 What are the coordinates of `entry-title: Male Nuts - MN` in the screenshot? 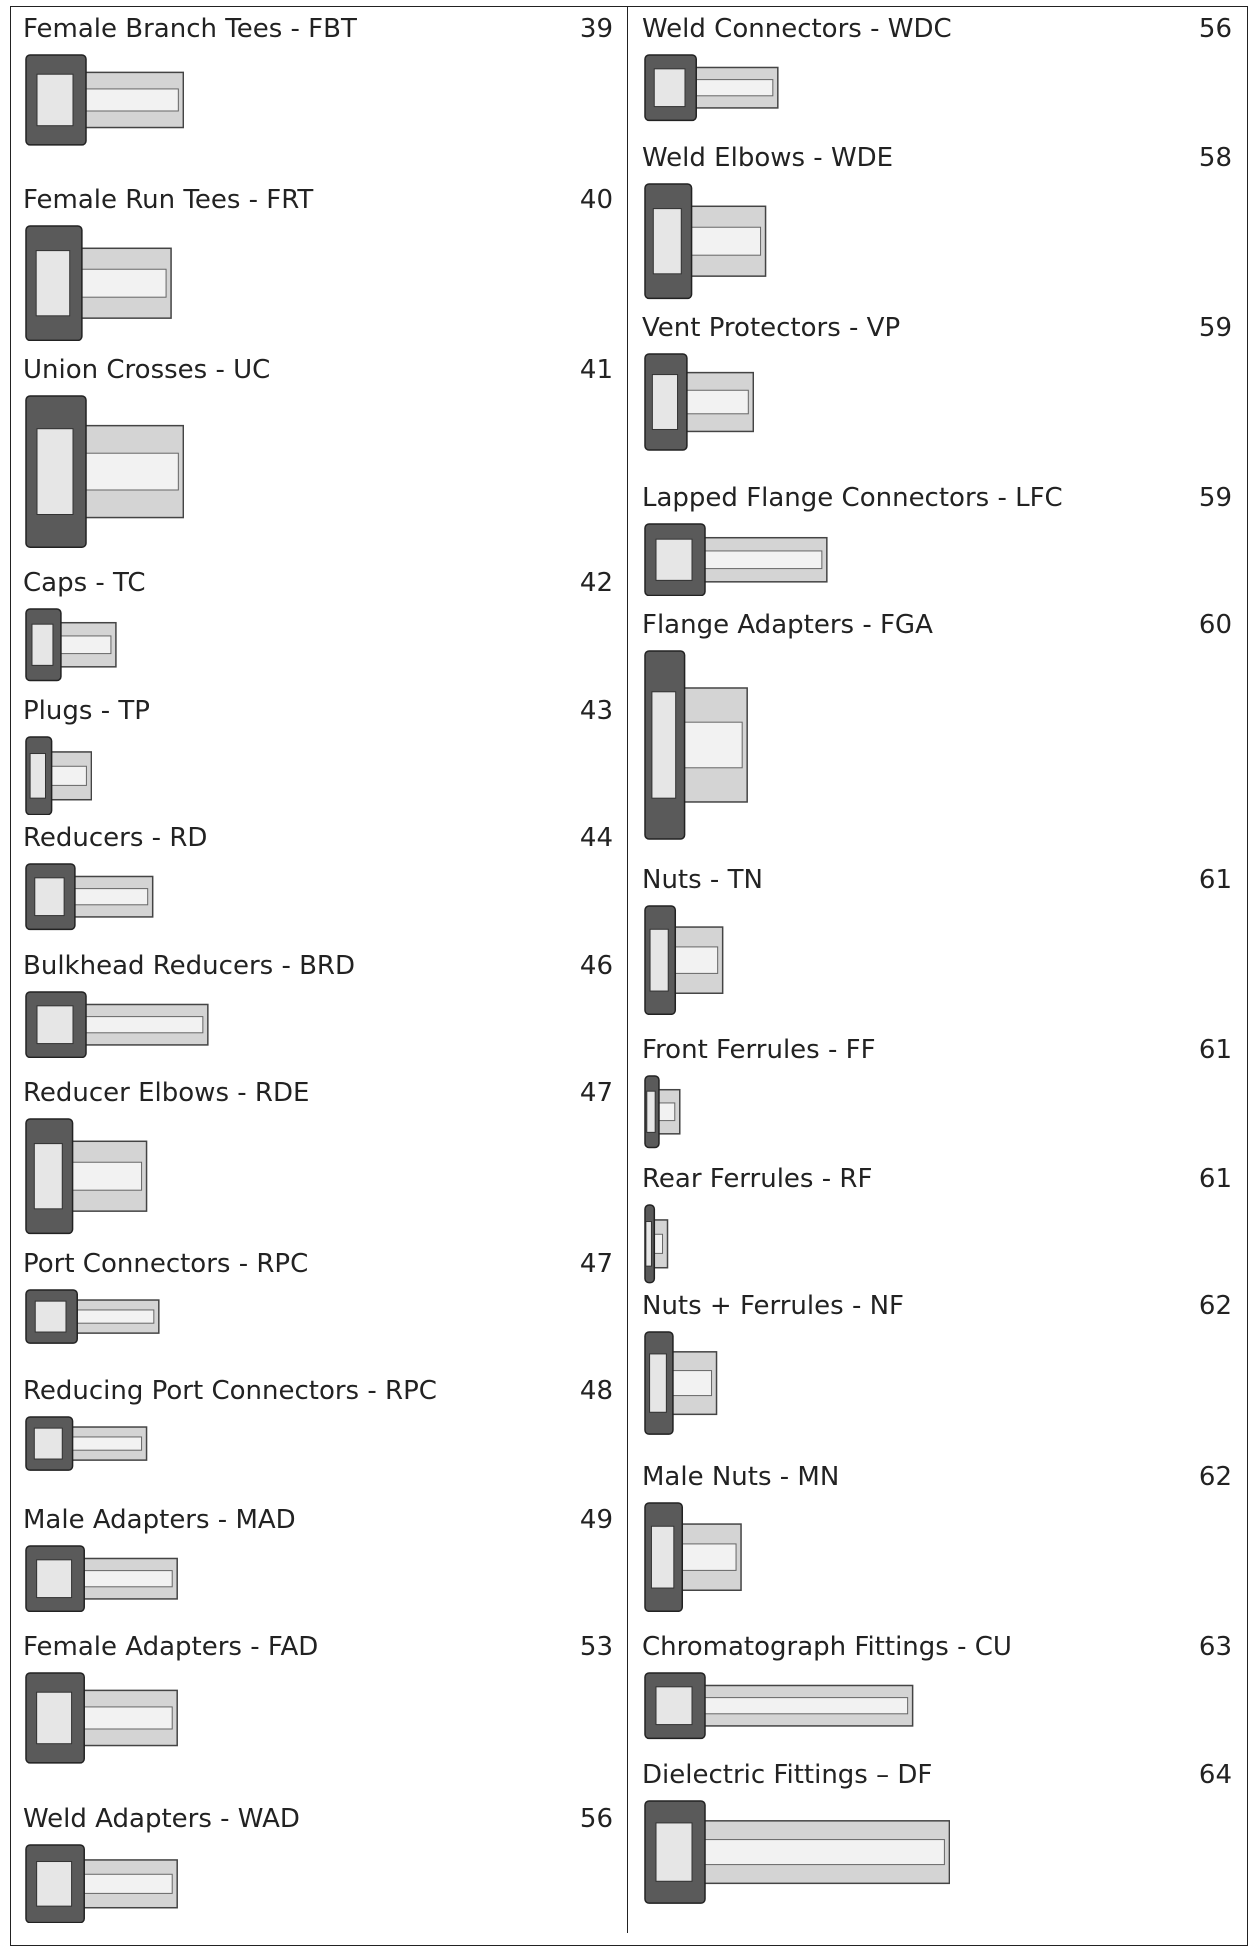 It's located at (741, 1476).